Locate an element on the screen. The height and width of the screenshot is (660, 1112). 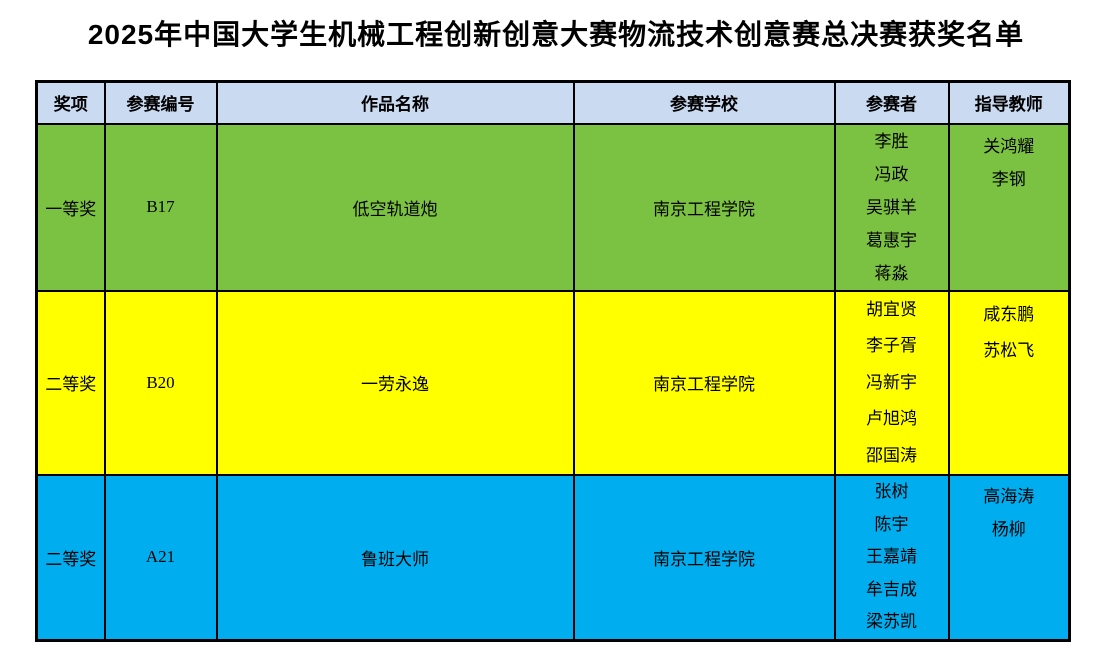
participant-name: 葛惠宇 is located at coordinates (891, 240).